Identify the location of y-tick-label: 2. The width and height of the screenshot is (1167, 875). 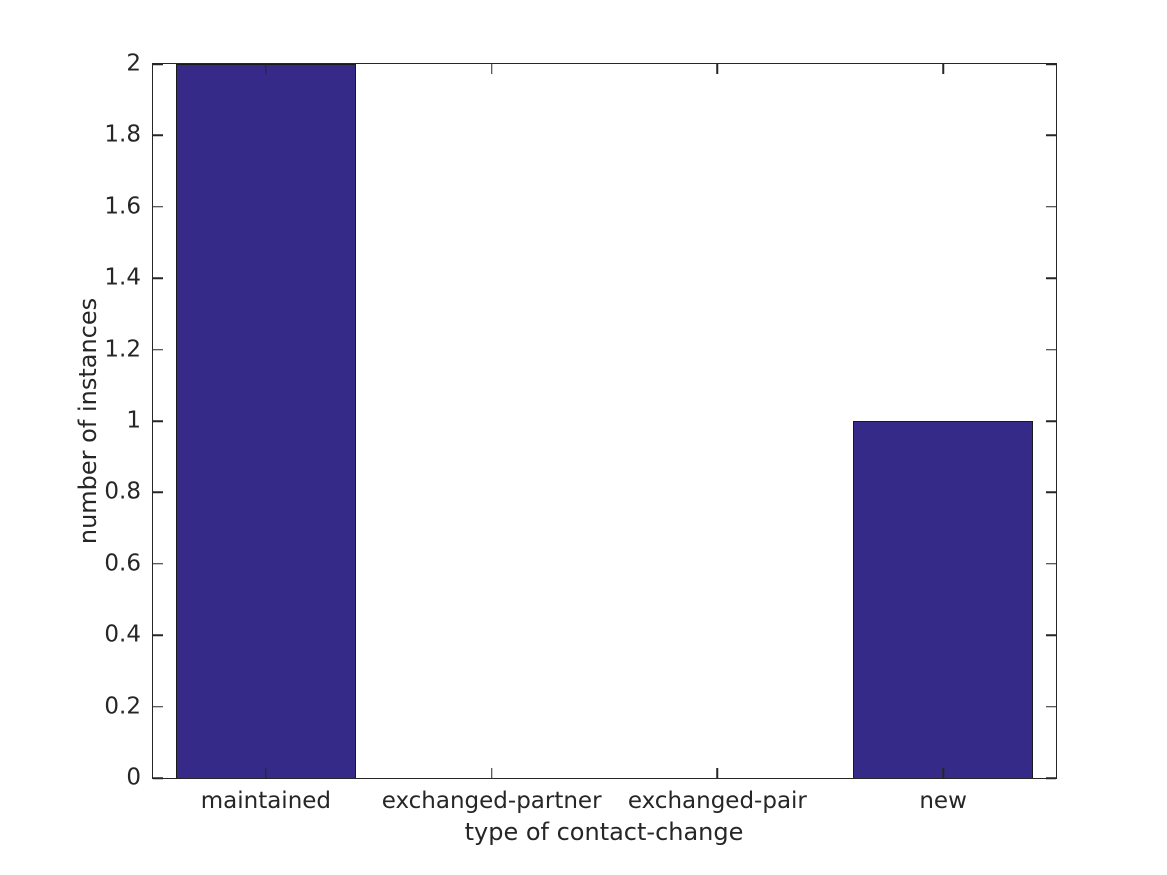
(133, 63).